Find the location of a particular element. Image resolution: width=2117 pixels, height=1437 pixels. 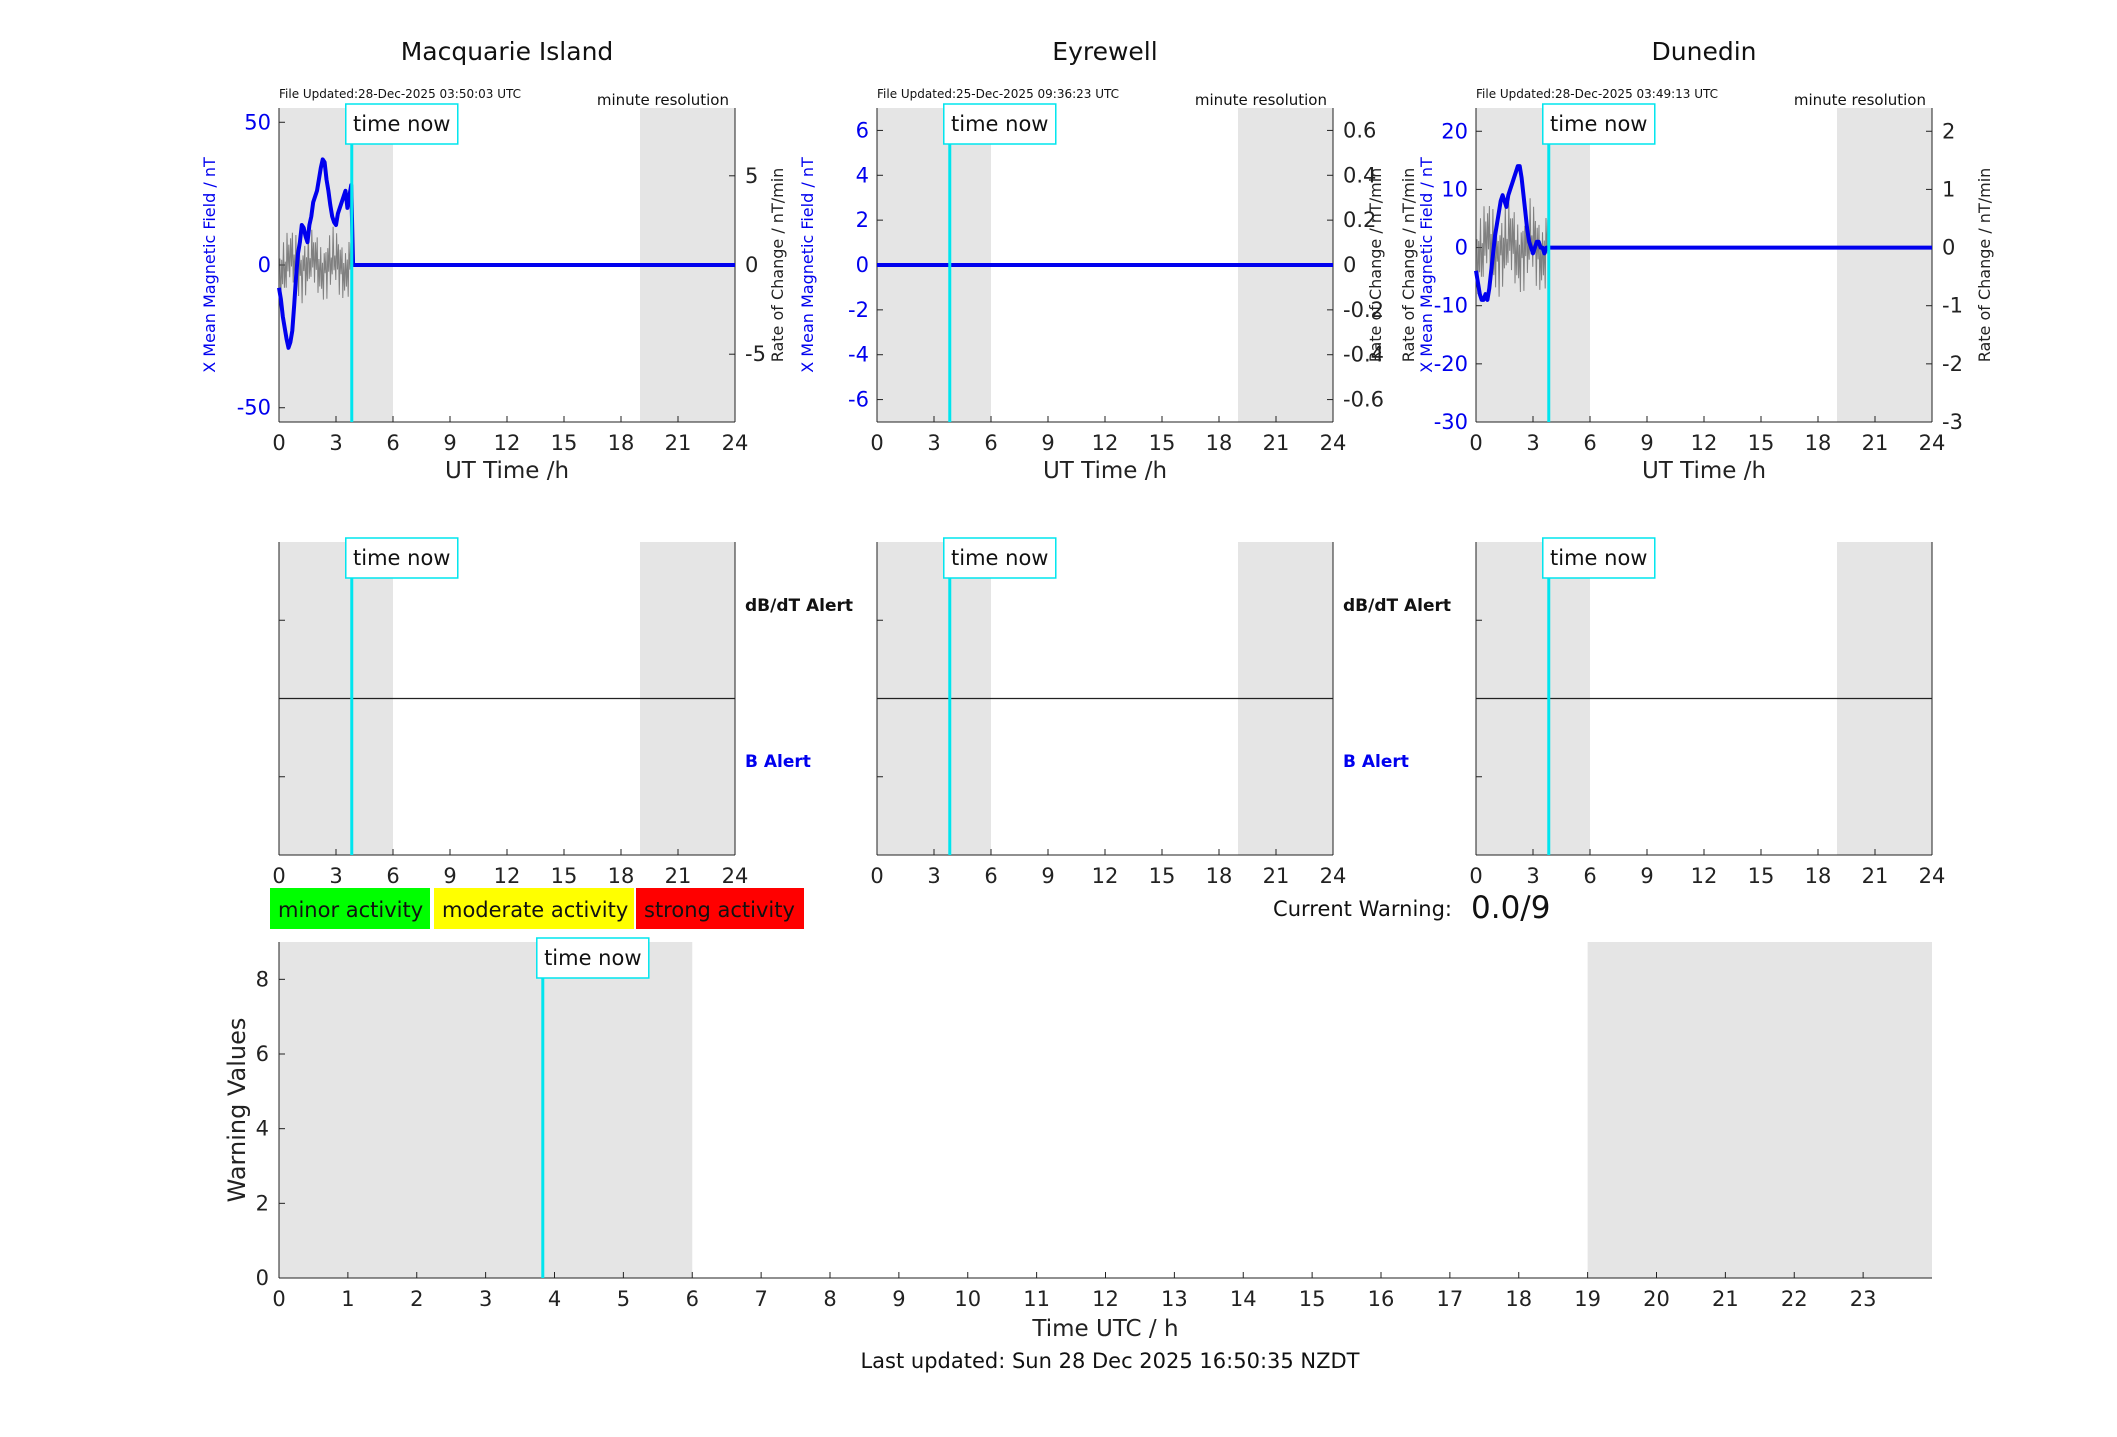

x-tick-label: 24 is located at coordinates (735, 443).